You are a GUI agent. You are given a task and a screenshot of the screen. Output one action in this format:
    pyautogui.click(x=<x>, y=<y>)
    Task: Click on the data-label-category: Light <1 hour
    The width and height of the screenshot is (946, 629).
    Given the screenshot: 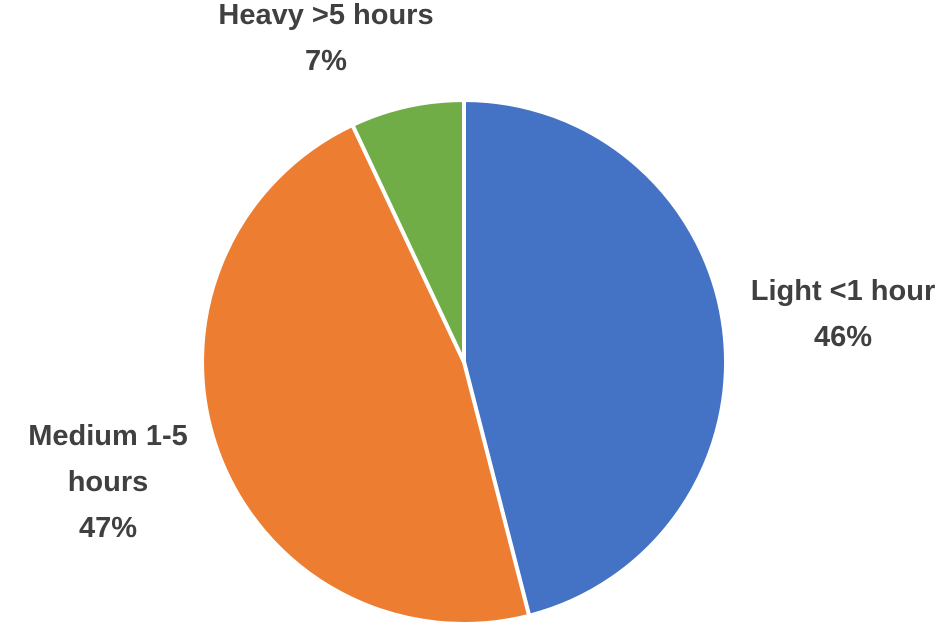 What is the action you would take?
    pyautogui.click(x=843, y=291)
    